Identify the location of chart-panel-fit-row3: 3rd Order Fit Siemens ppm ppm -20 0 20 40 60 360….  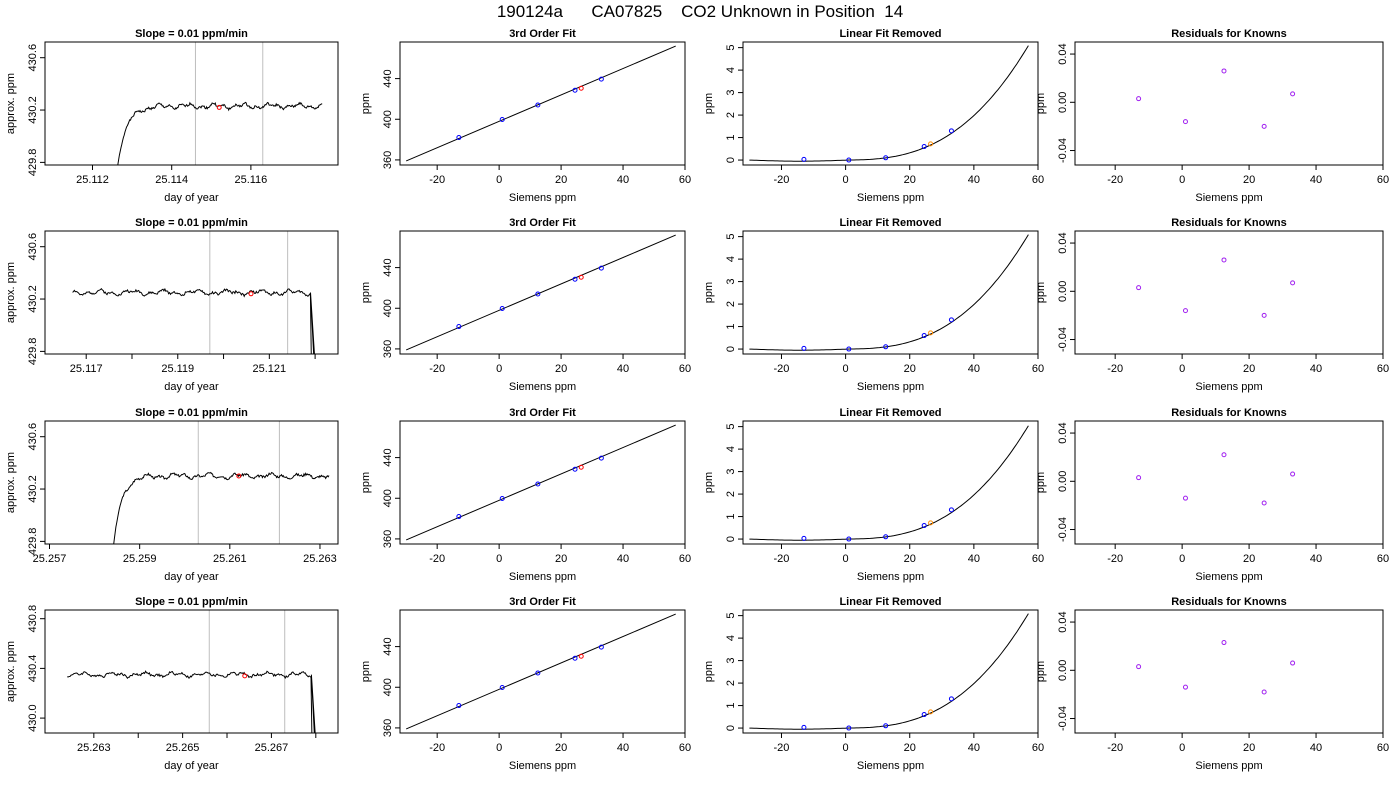
(525, 495).